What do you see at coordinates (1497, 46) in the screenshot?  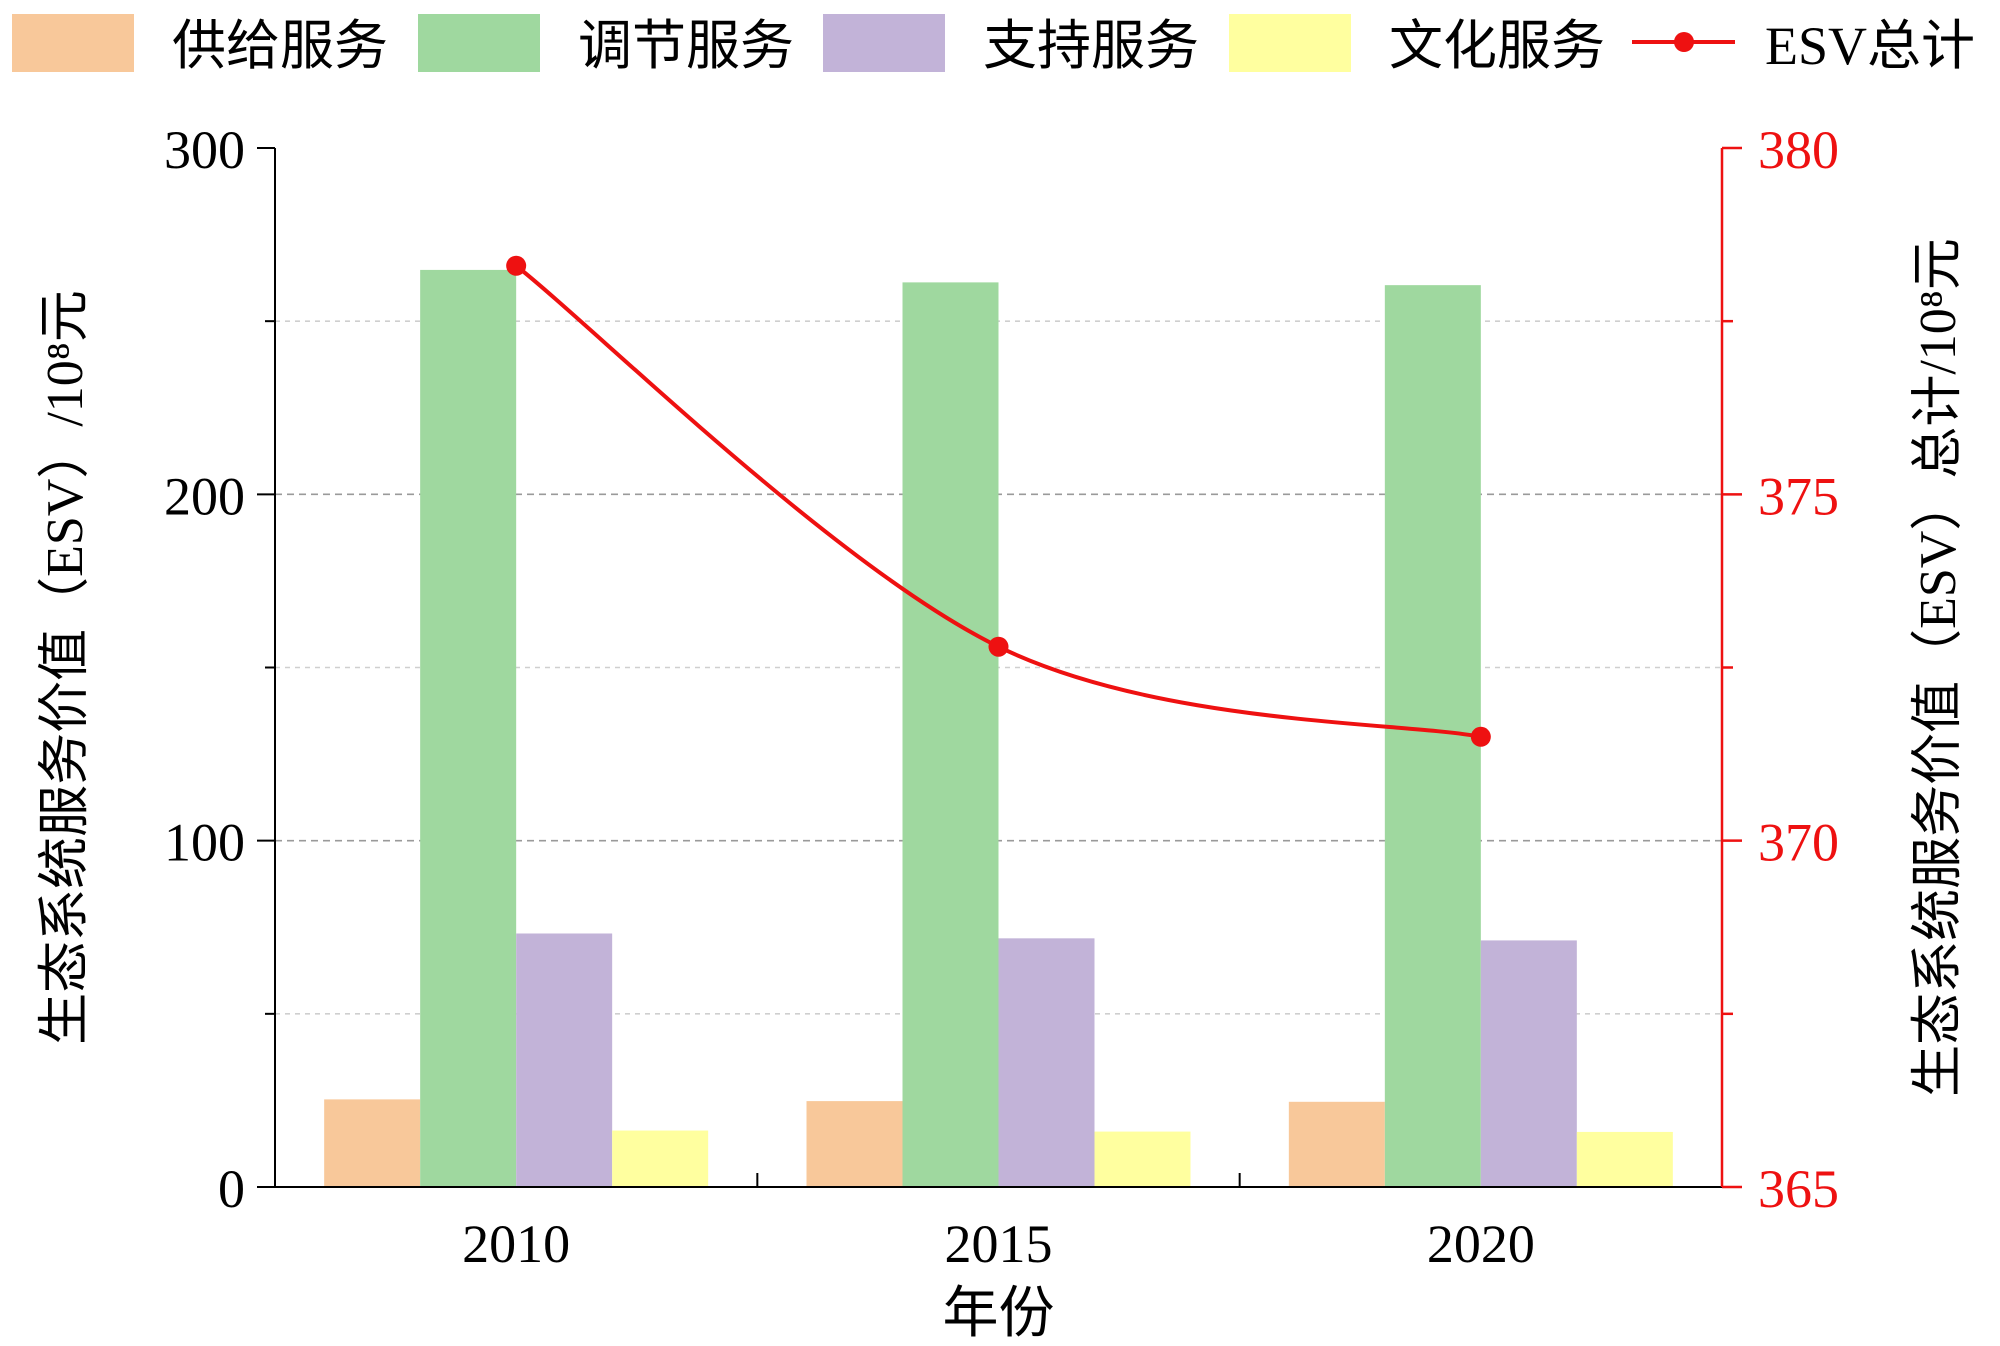 I see `legend-label-文化服务: 文化服务` at bounding box center [1497, 46].